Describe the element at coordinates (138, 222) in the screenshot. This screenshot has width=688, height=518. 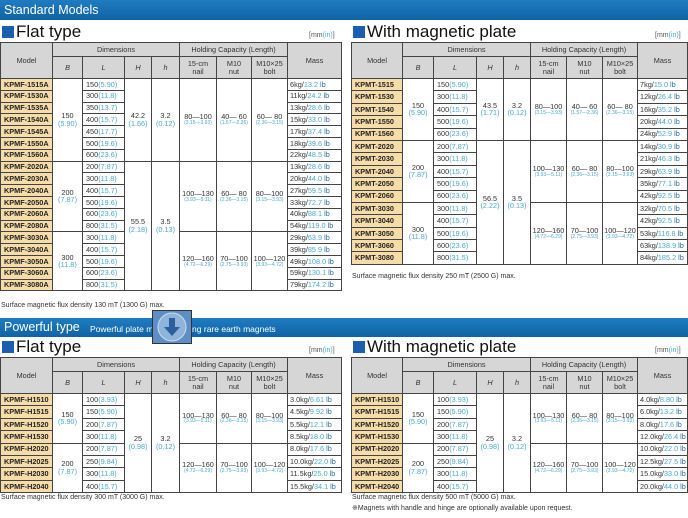
I see `H-value: 55.5` at that location.